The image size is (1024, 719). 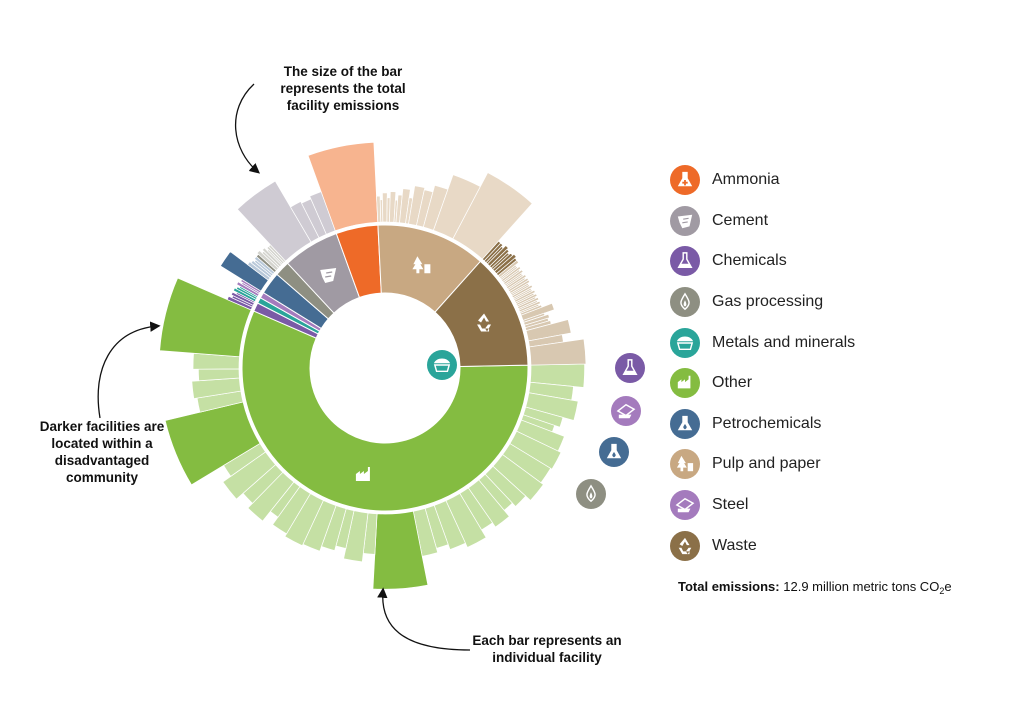 I want to click on legend-item: Metals and minerals, so click(x=820, y=342).